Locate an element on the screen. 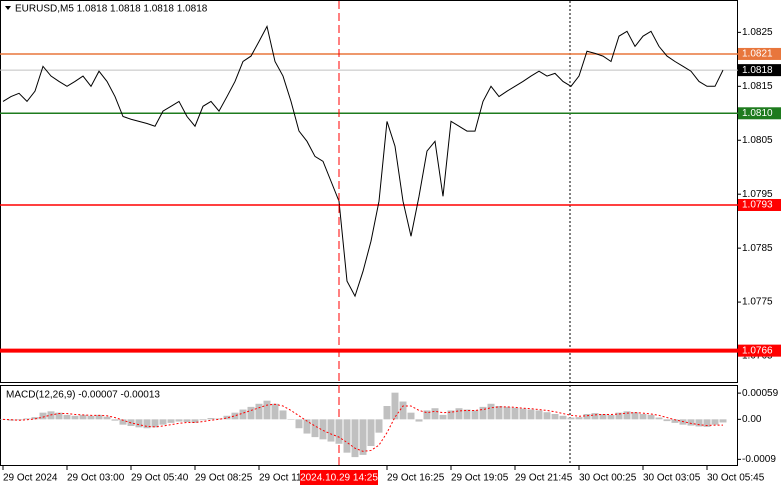 The image size is (781, 489). y-tick-label: 0.00059 is located at coordinates (760, 393).